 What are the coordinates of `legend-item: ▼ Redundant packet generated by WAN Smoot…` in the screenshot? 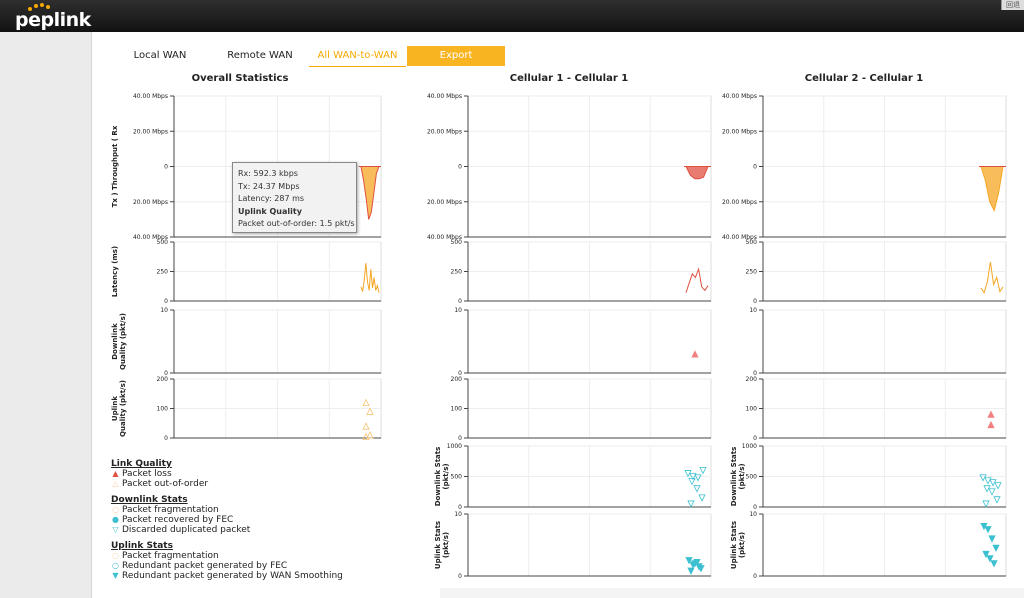 It's located at (226, 576).